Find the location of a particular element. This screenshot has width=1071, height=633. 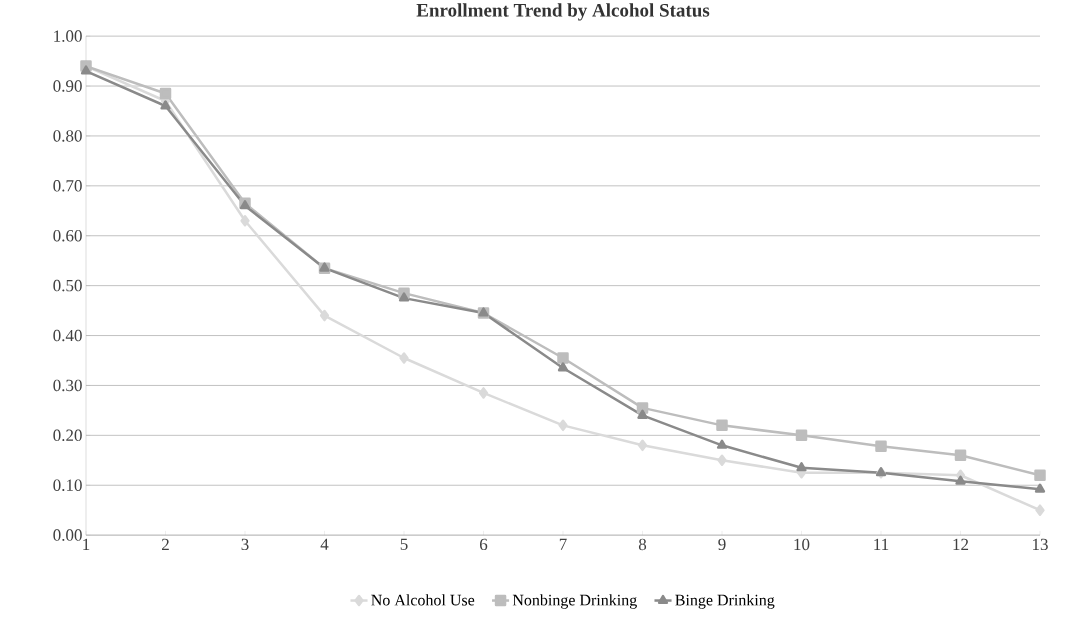

x-tick-label: 5 is located at coordinates (404, 544).